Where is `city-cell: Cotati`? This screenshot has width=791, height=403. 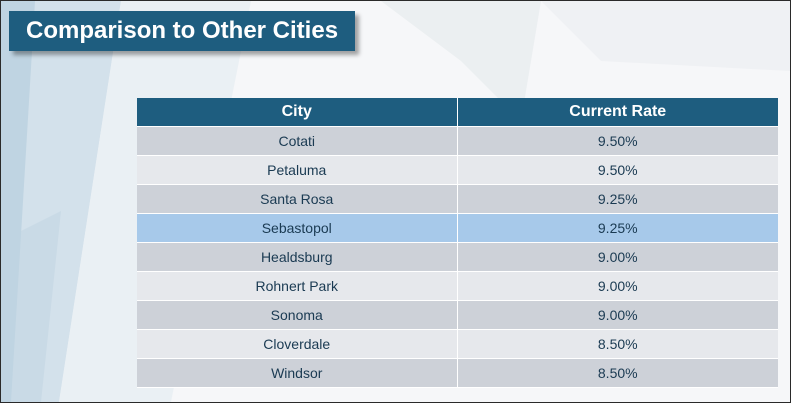 city-cell: Cotati is located at coordinates (297, 141).